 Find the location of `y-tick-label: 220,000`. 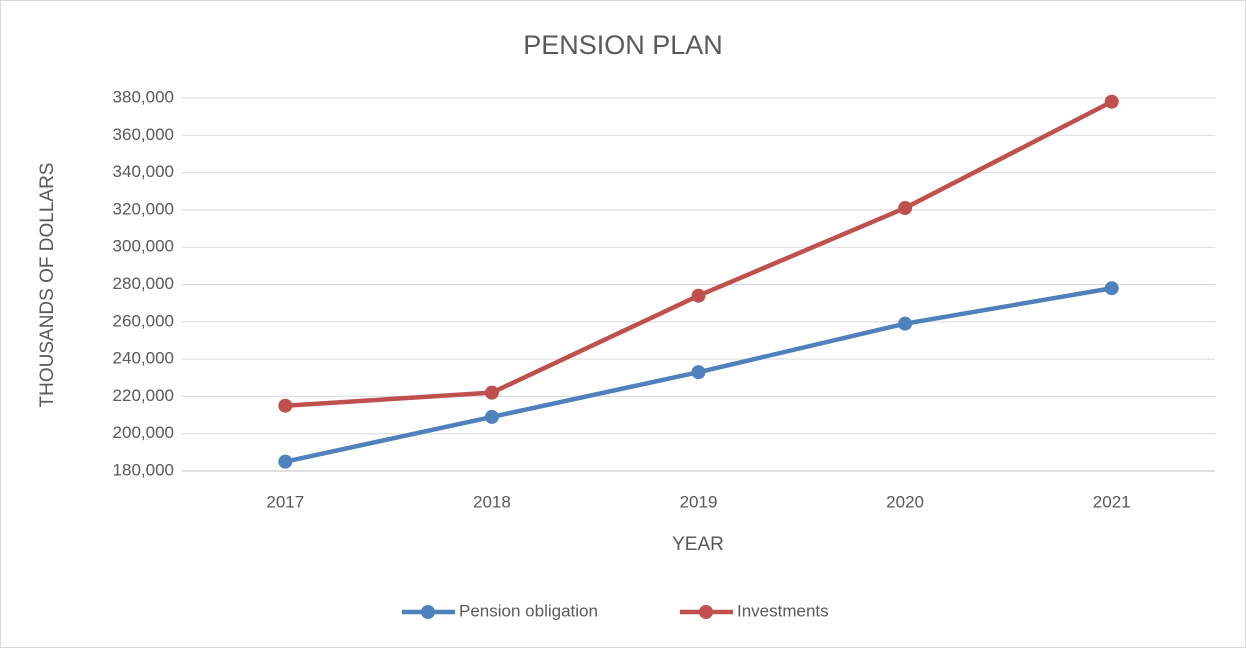

y-tick-label: 220,000 is located at coordinates (143, 395).